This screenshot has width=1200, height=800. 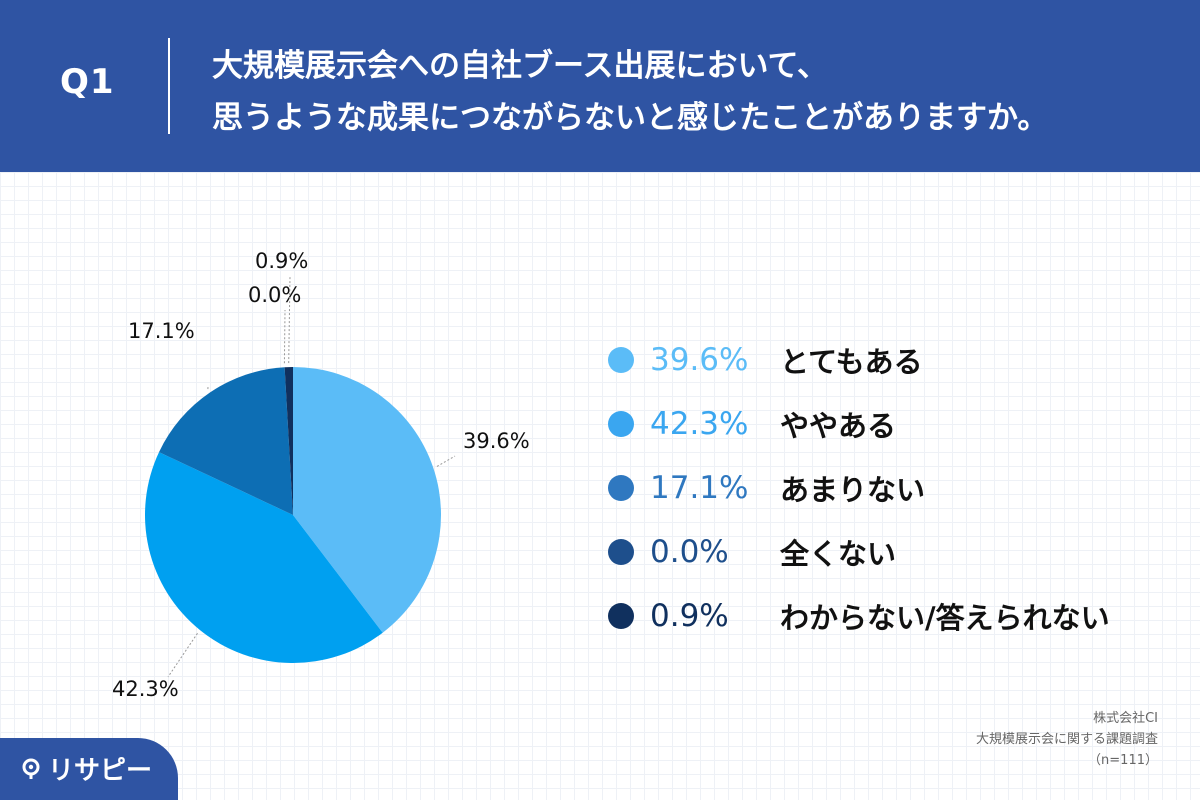 What do you see at coordinates (689, 552) in the screenshot?
I see `legend-value: 0.0%` at bounding box center [689, 552].